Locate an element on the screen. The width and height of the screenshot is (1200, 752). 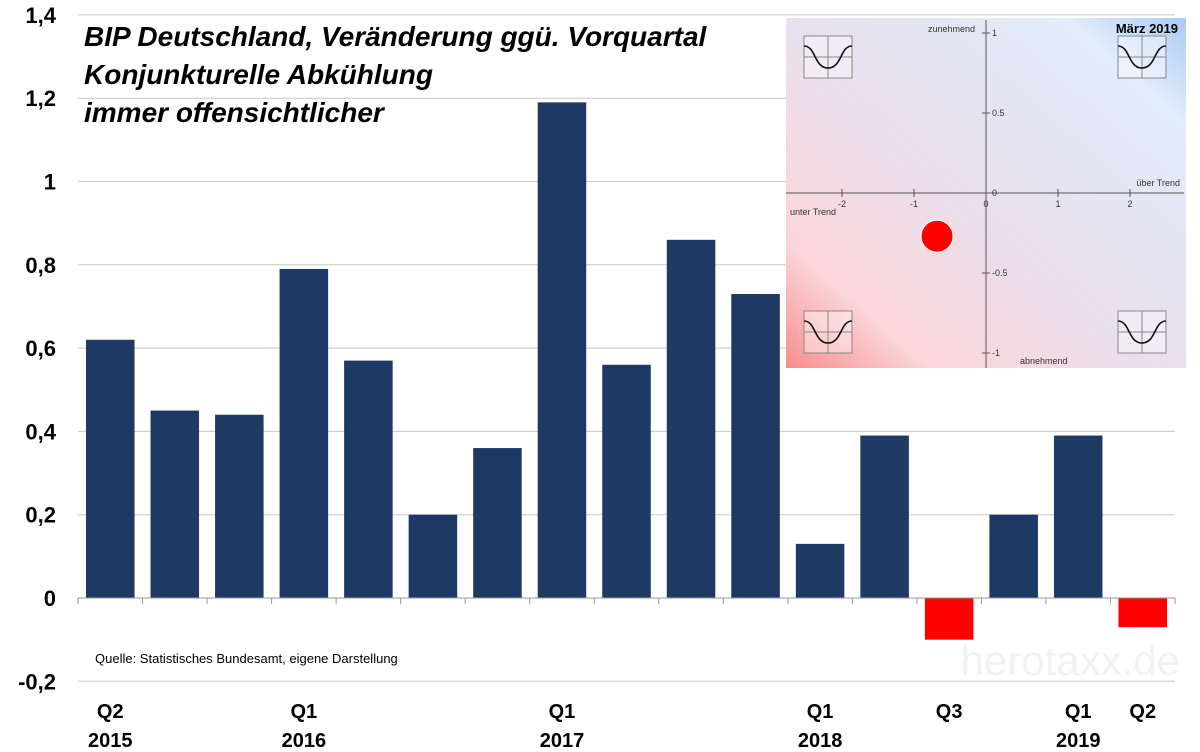
bar-q2-2018 is located at coordinates (884, 516).